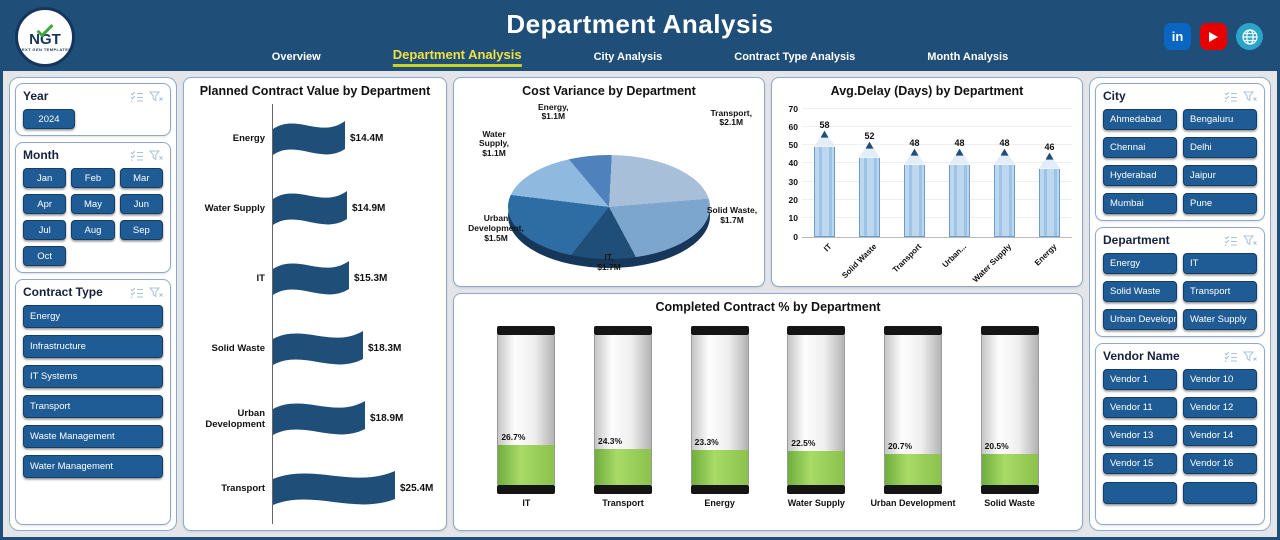 The width and height of the screenshot is (1280, 540). Describe the element at coordinates (1220, 379) in the screenshot. I see `option-vendor-10: Vendor 10` at that location.